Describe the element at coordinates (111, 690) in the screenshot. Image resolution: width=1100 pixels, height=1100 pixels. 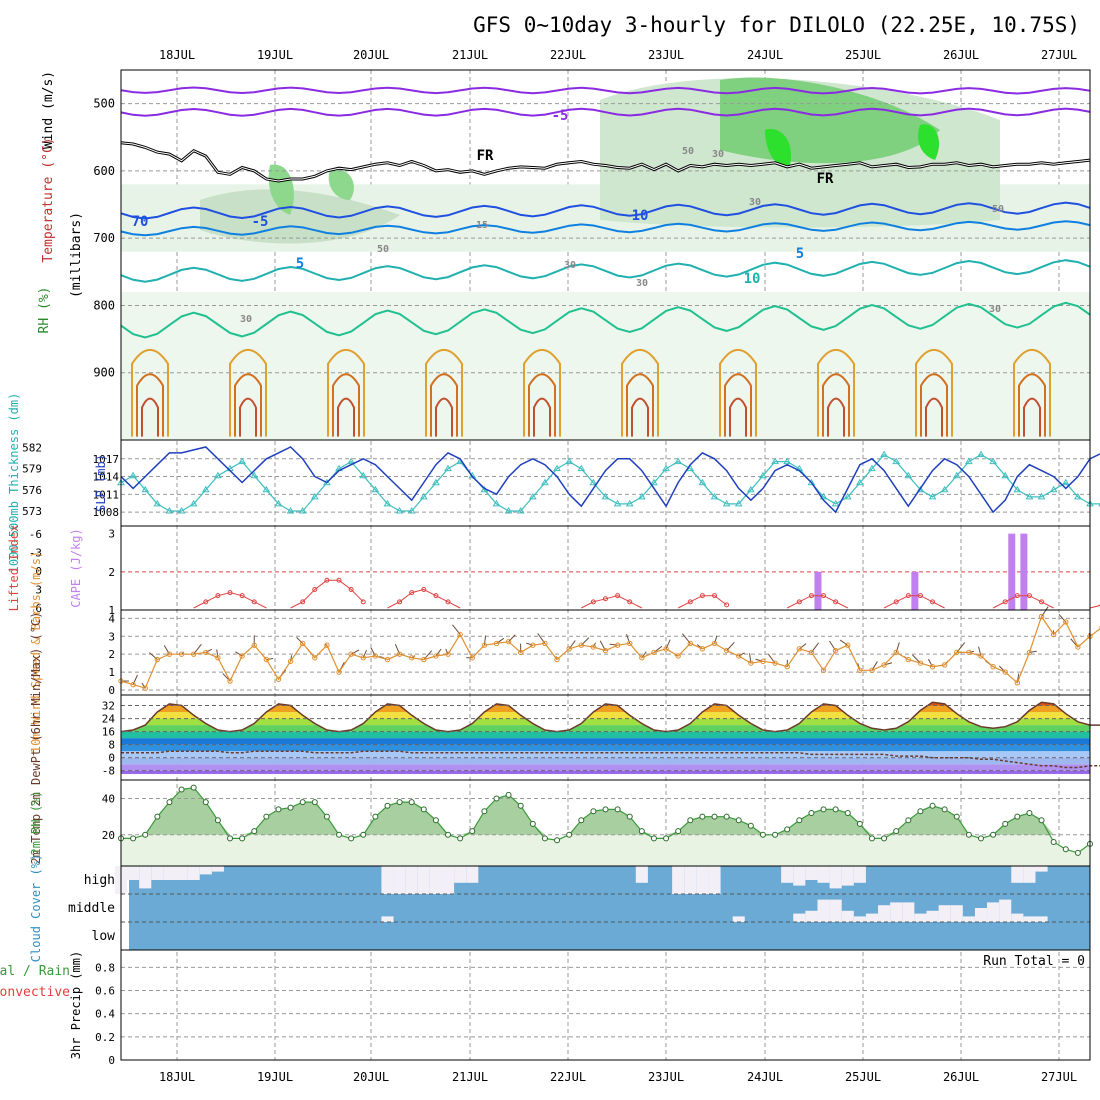
I see `wind-tick-label: 0` at that location.